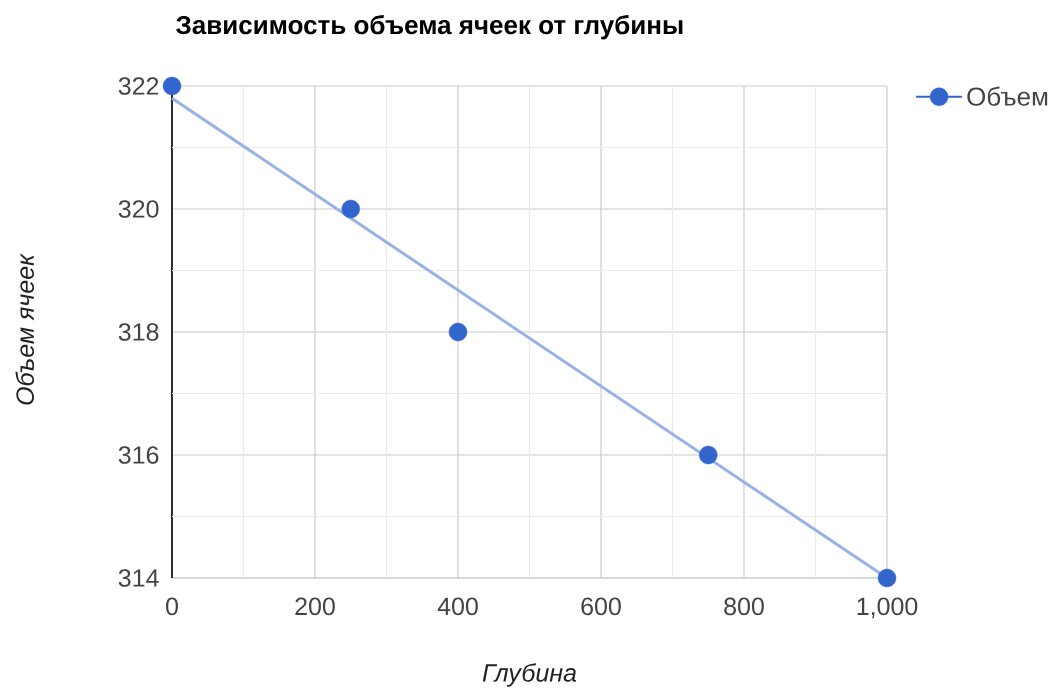 Image resolution: width=1062 pixels, height=691 pixels. Describe the element at coordinates (315, 606) in the screenshot. I see `x-tick-label: 200` at that location.